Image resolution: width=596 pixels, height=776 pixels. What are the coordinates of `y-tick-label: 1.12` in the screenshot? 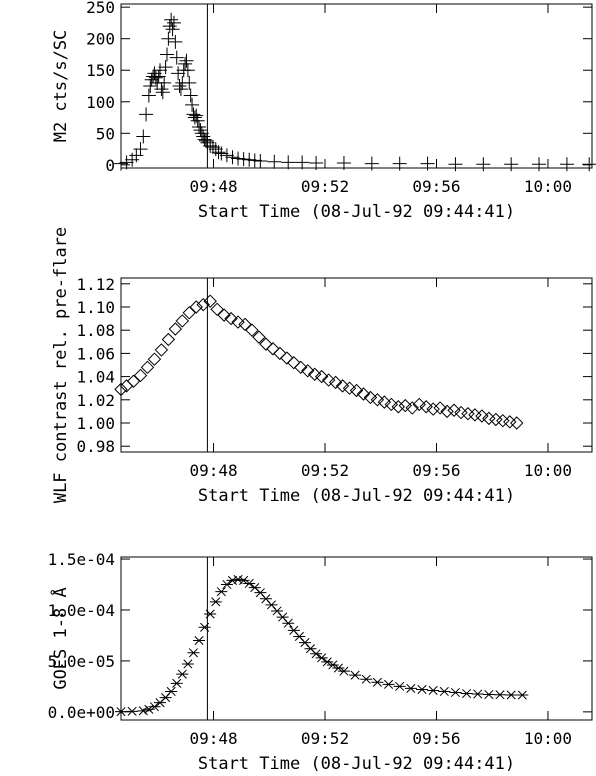 It's located at (95, 284).